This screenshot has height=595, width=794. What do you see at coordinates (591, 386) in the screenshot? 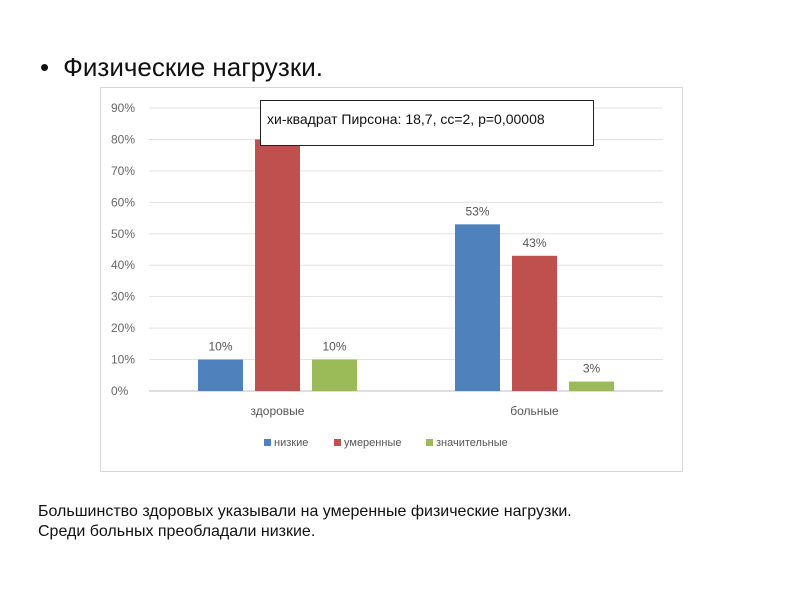
I see `bar-значительные-больные` at bounding box center [591, 386].